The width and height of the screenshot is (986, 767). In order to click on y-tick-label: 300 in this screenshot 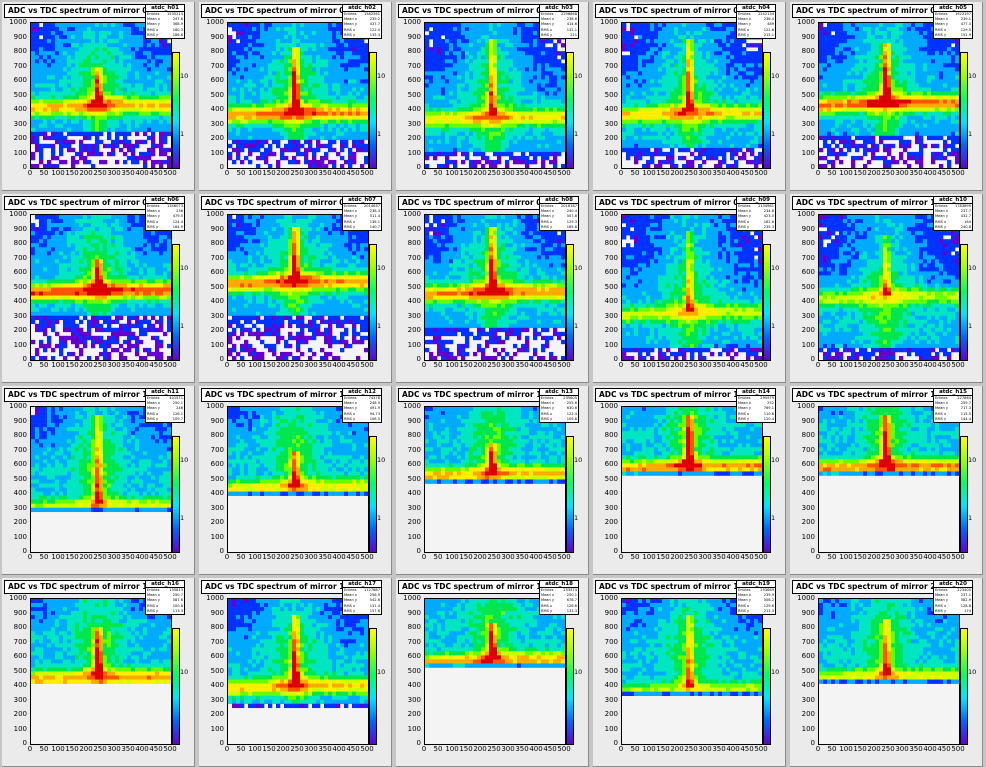, I will do `click(414, 123)`.